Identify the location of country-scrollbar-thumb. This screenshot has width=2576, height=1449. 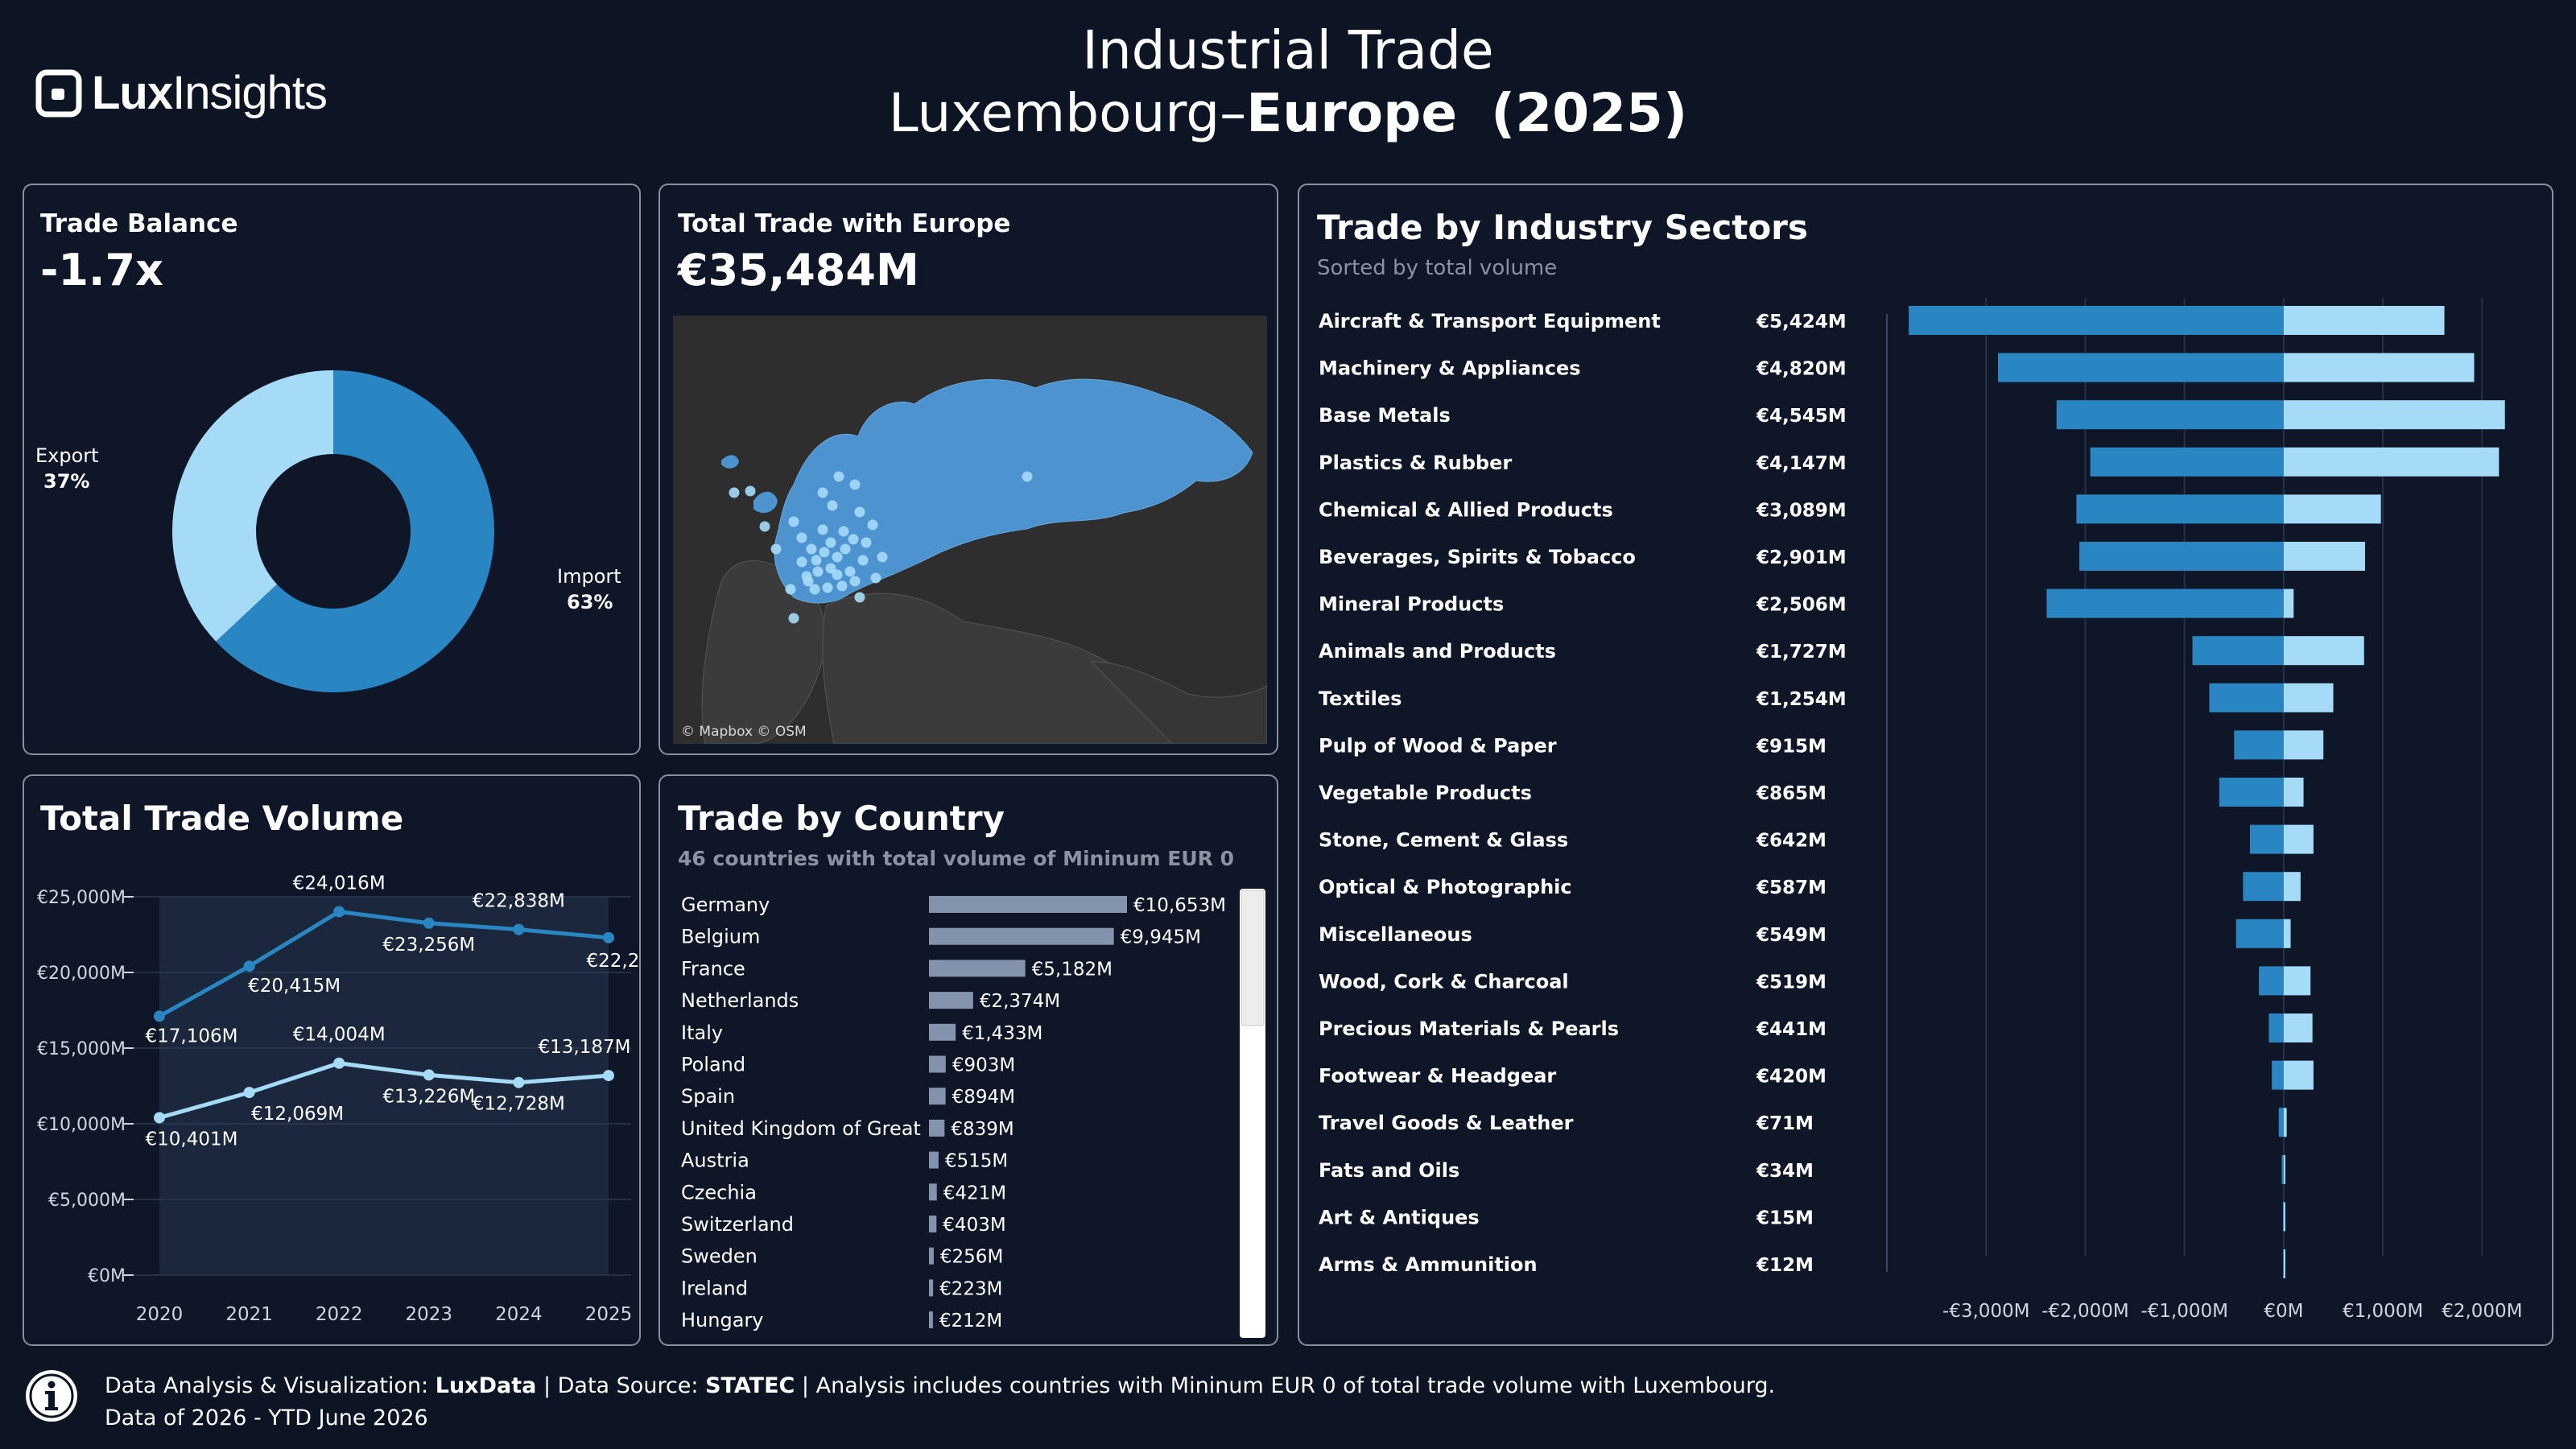
(1253, 958).